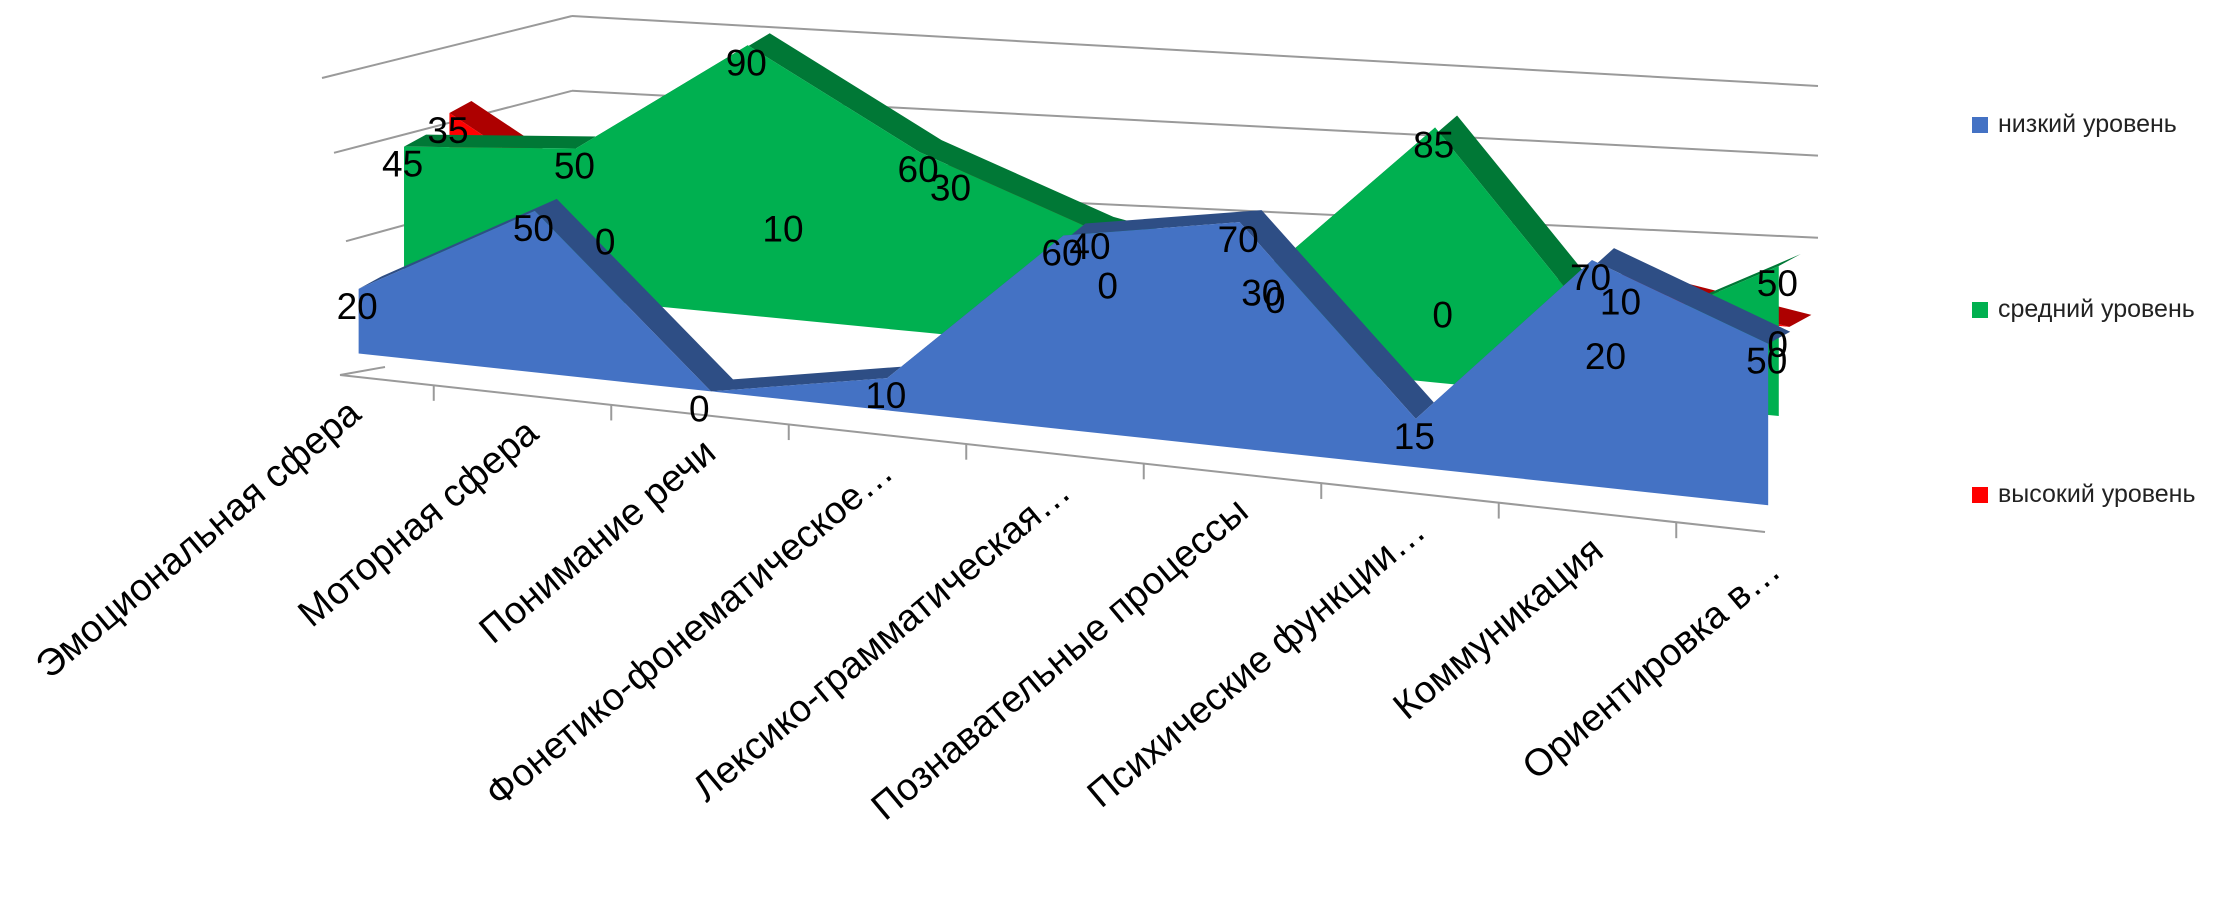 The image size is (2236, 918). I want to click on x-axis-line, so click(1052, 453).